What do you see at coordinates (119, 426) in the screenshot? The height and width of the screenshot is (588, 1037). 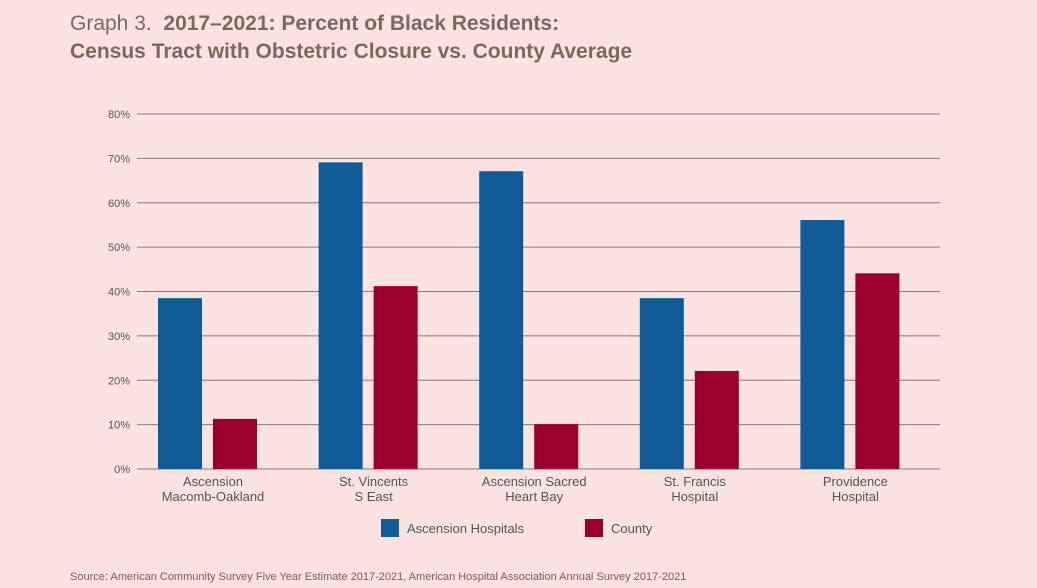 I see `y-tick-label: 10%` at bounding box center [119, 426].